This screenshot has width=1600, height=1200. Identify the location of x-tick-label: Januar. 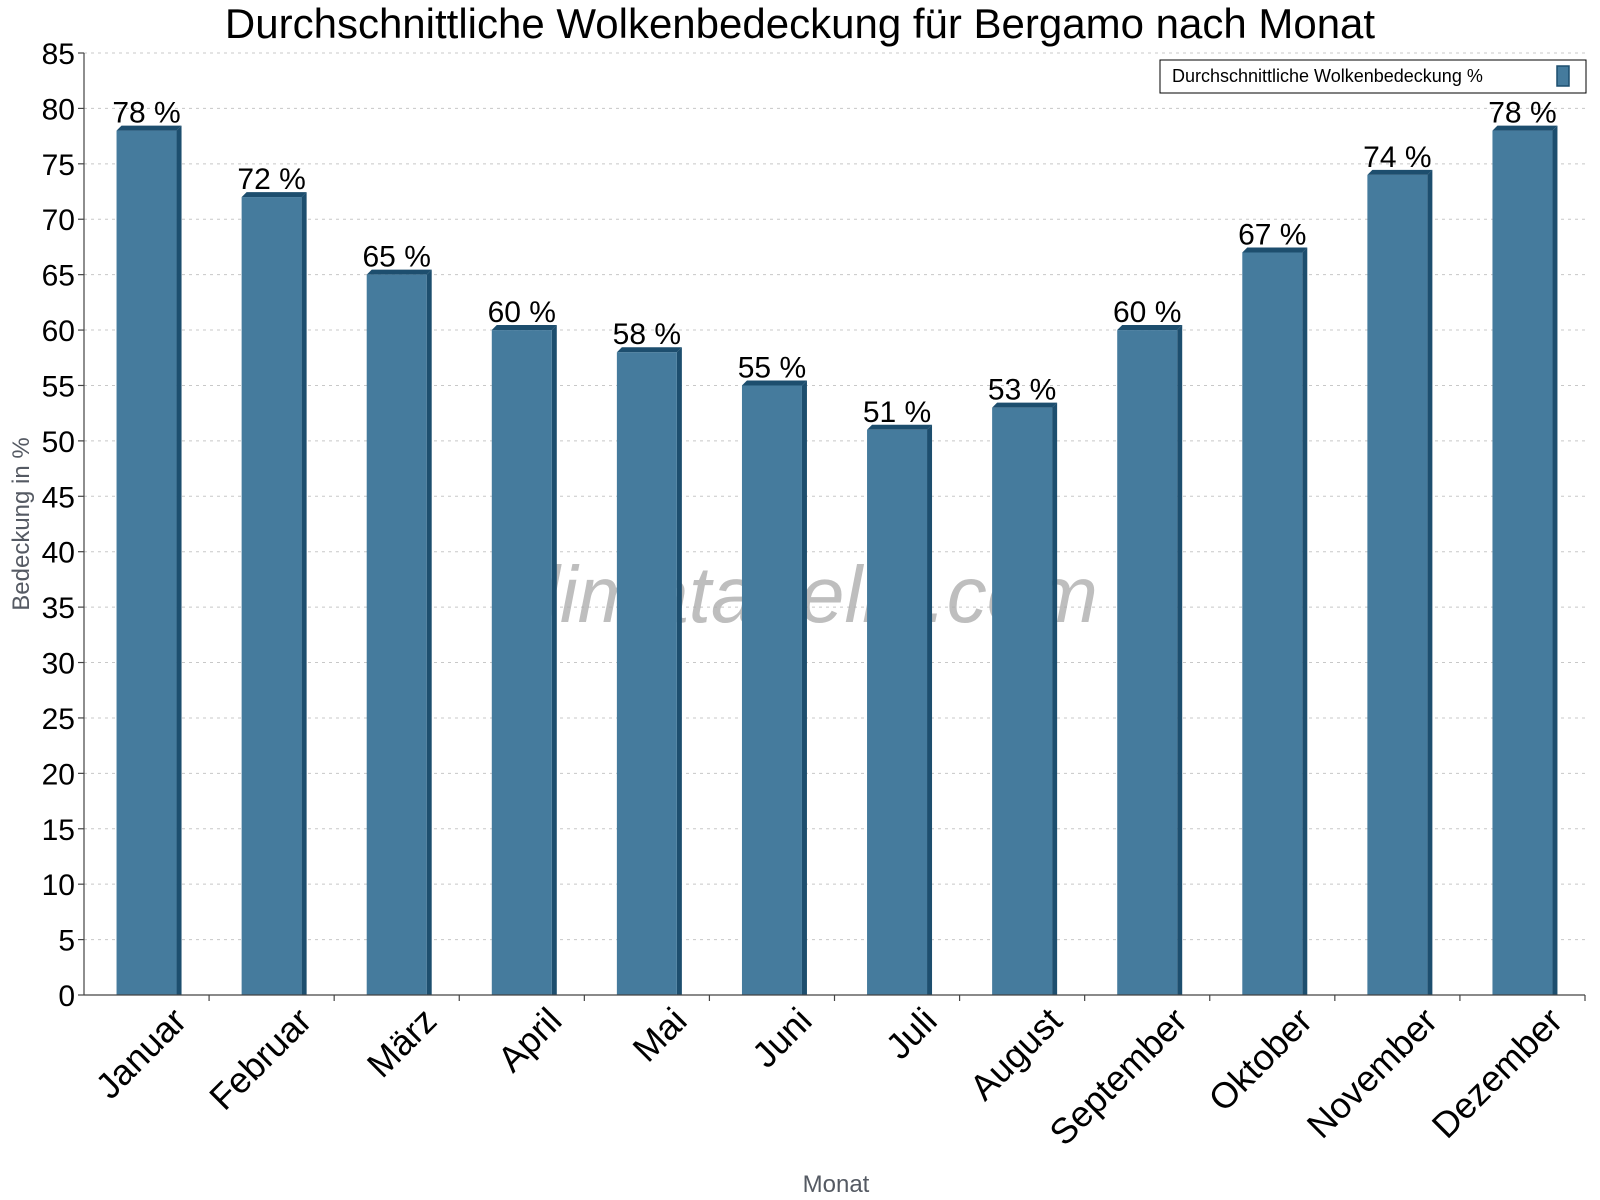
(140, 1053).